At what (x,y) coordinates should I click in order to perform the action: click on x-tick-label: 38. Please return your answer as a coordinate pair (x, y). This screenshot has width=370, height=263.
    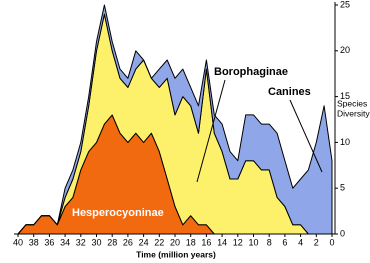
    Looking at the image, I should click on (34, 242).